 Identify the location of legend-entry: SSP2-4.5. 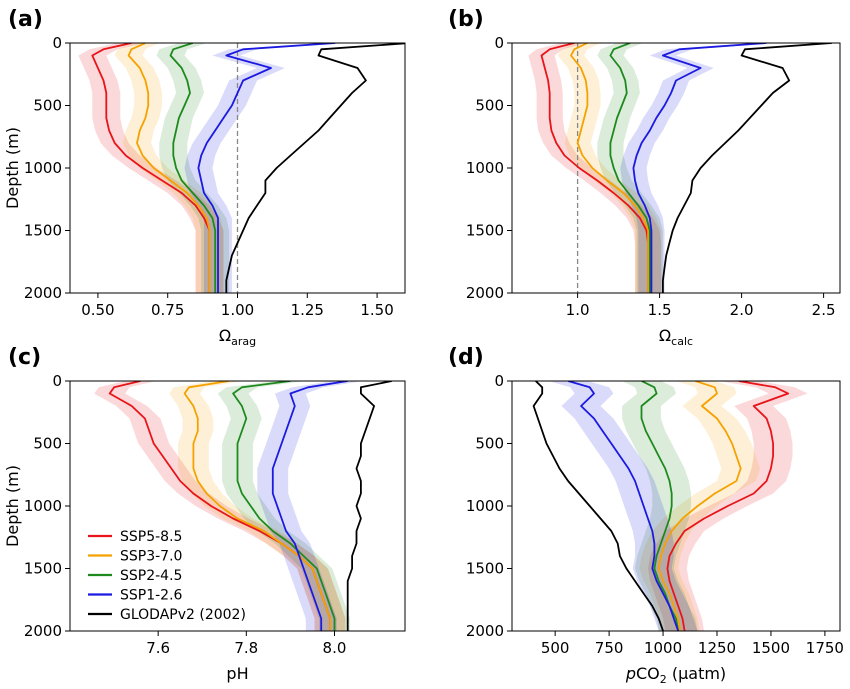
(151, 576).